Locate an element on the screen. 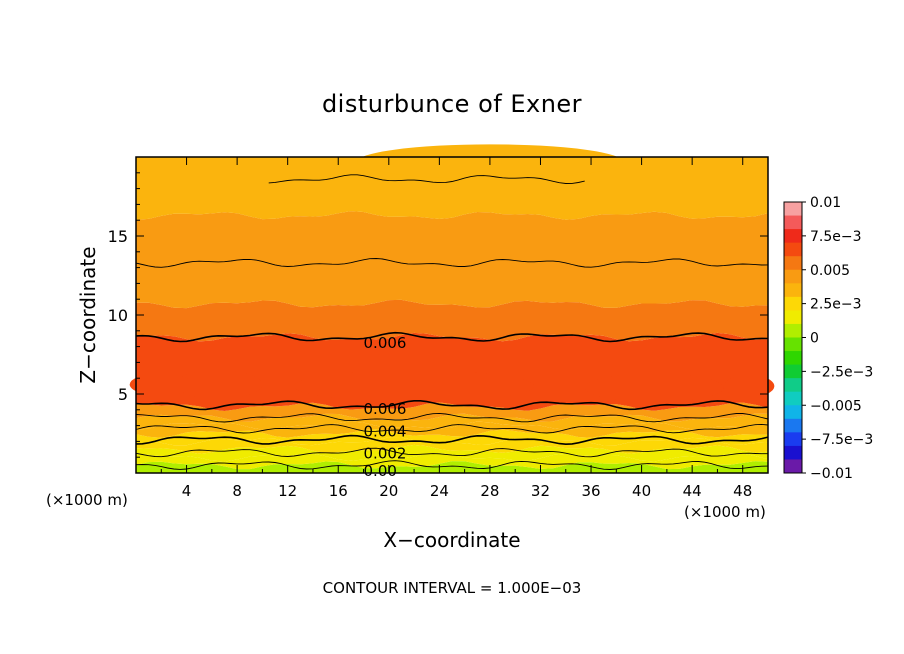 Image resolution: width=904 pixels, height=654 pixels. x-tick-label: 4 is located at coordinates (187, 491).